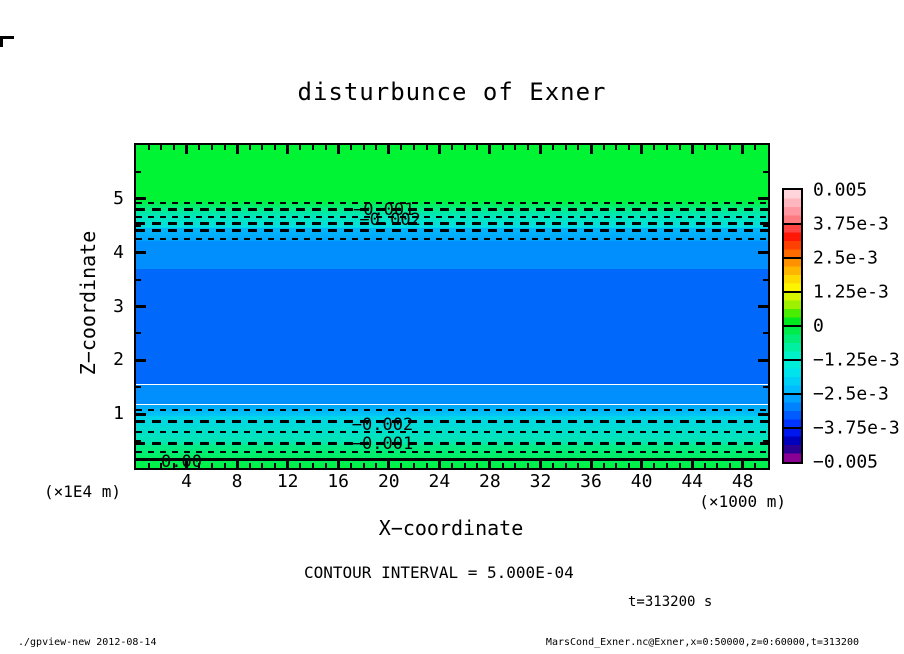 This screenshot has width=904, height=654. I want to click on colorbar-tick-label: −2.5e-3, so click(851, 394).